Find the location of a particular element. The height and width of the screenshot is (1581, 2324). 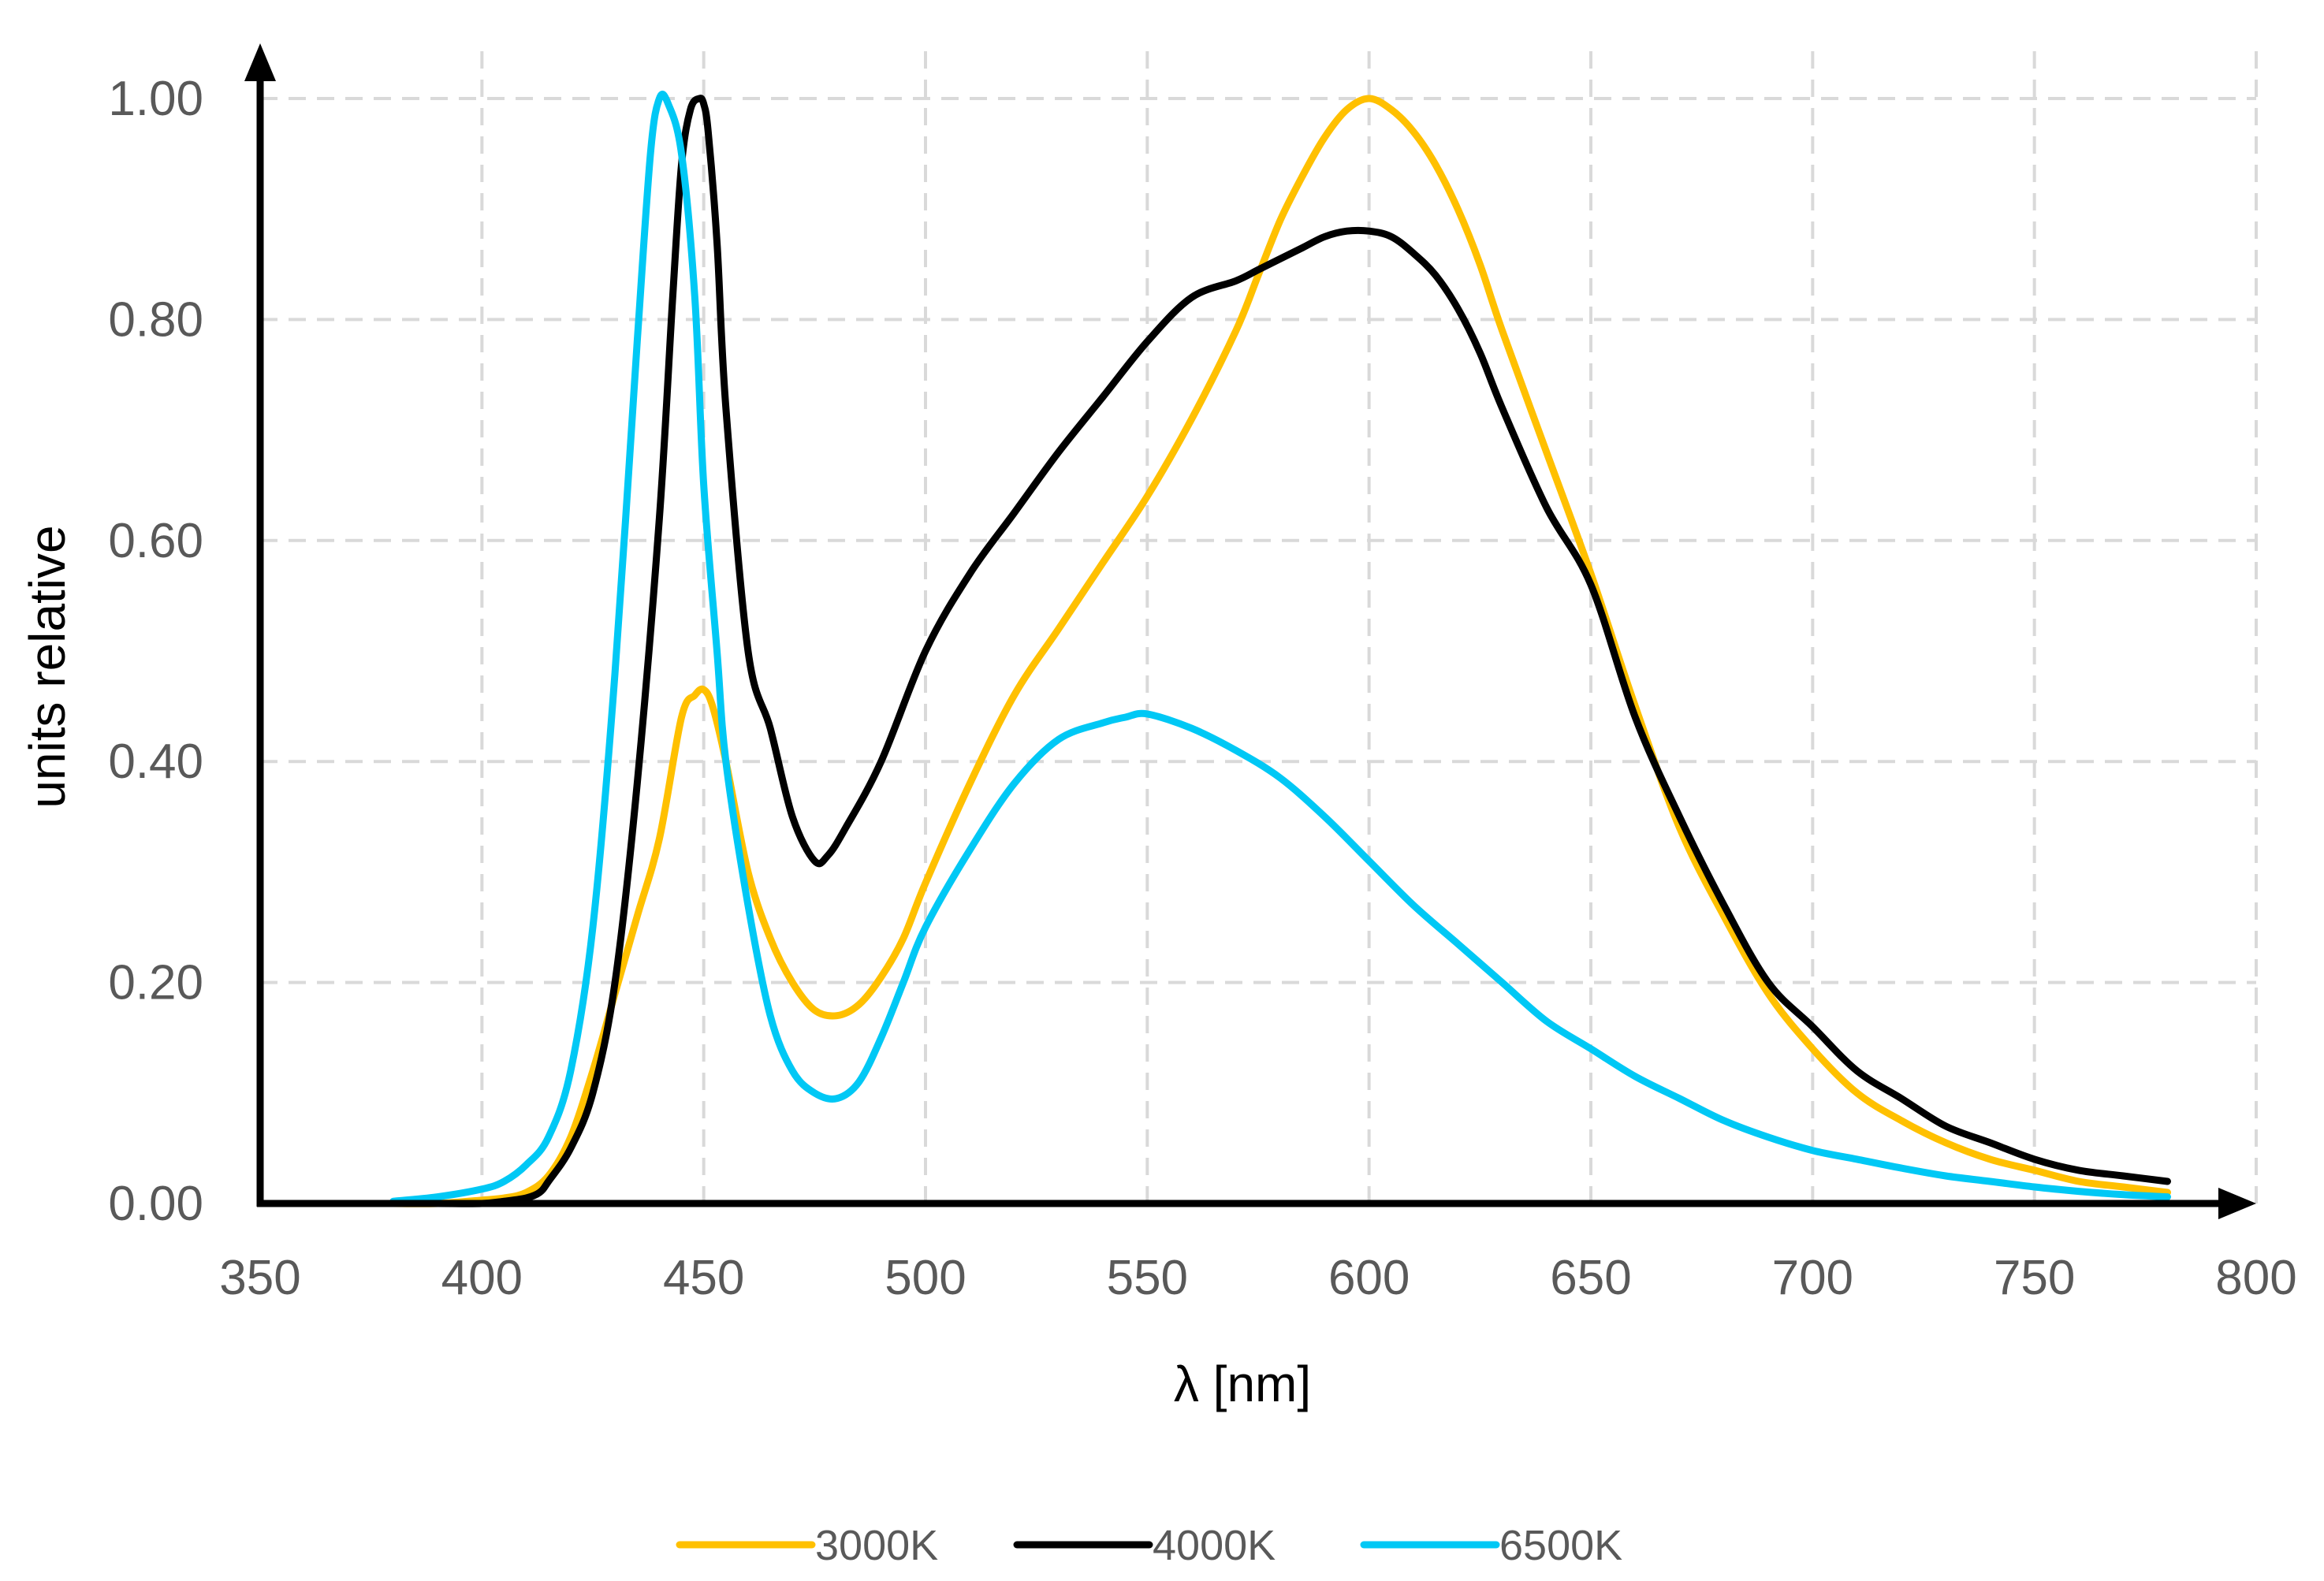

y-tick-label: 0.80 is located at coordinates (155, 319).